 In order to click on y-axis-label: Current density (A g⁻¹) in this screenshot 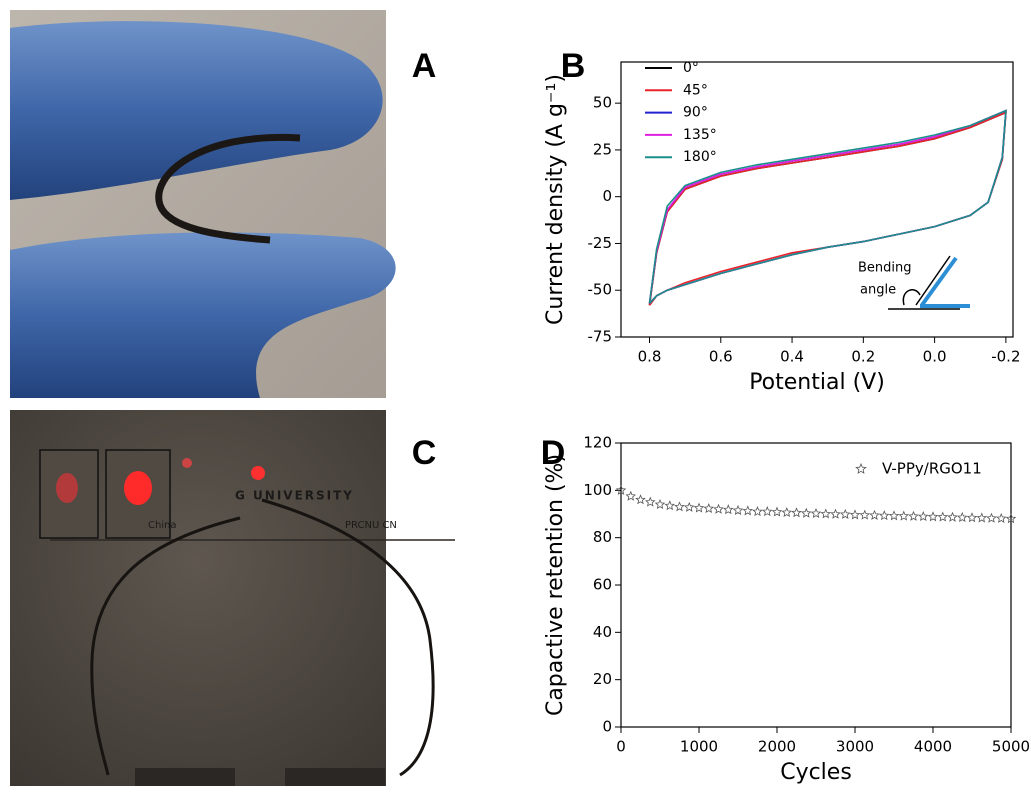, I will do `click(555, 199)`.